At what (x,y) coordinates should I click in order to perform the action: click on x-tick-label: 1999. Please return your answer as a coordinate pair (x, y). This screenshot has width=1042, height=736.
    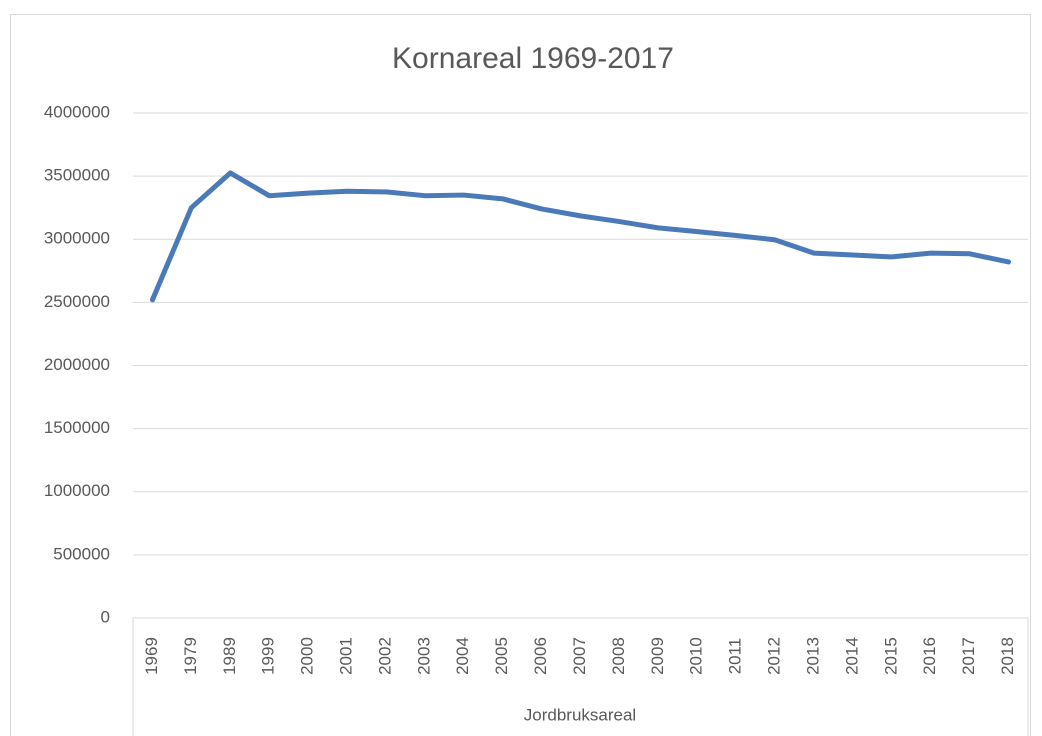
    Looking at the image, I should click on (268, 656).